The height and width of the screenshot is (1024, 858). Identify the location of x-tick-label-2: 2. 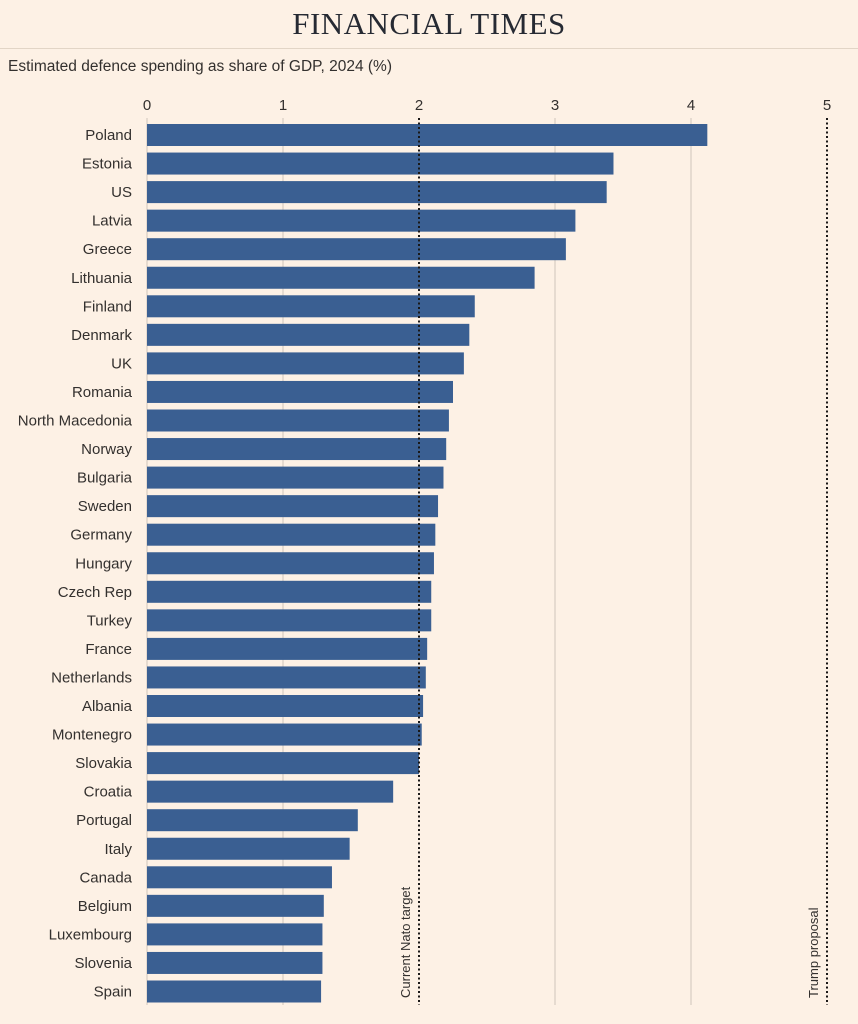
(419, 105).